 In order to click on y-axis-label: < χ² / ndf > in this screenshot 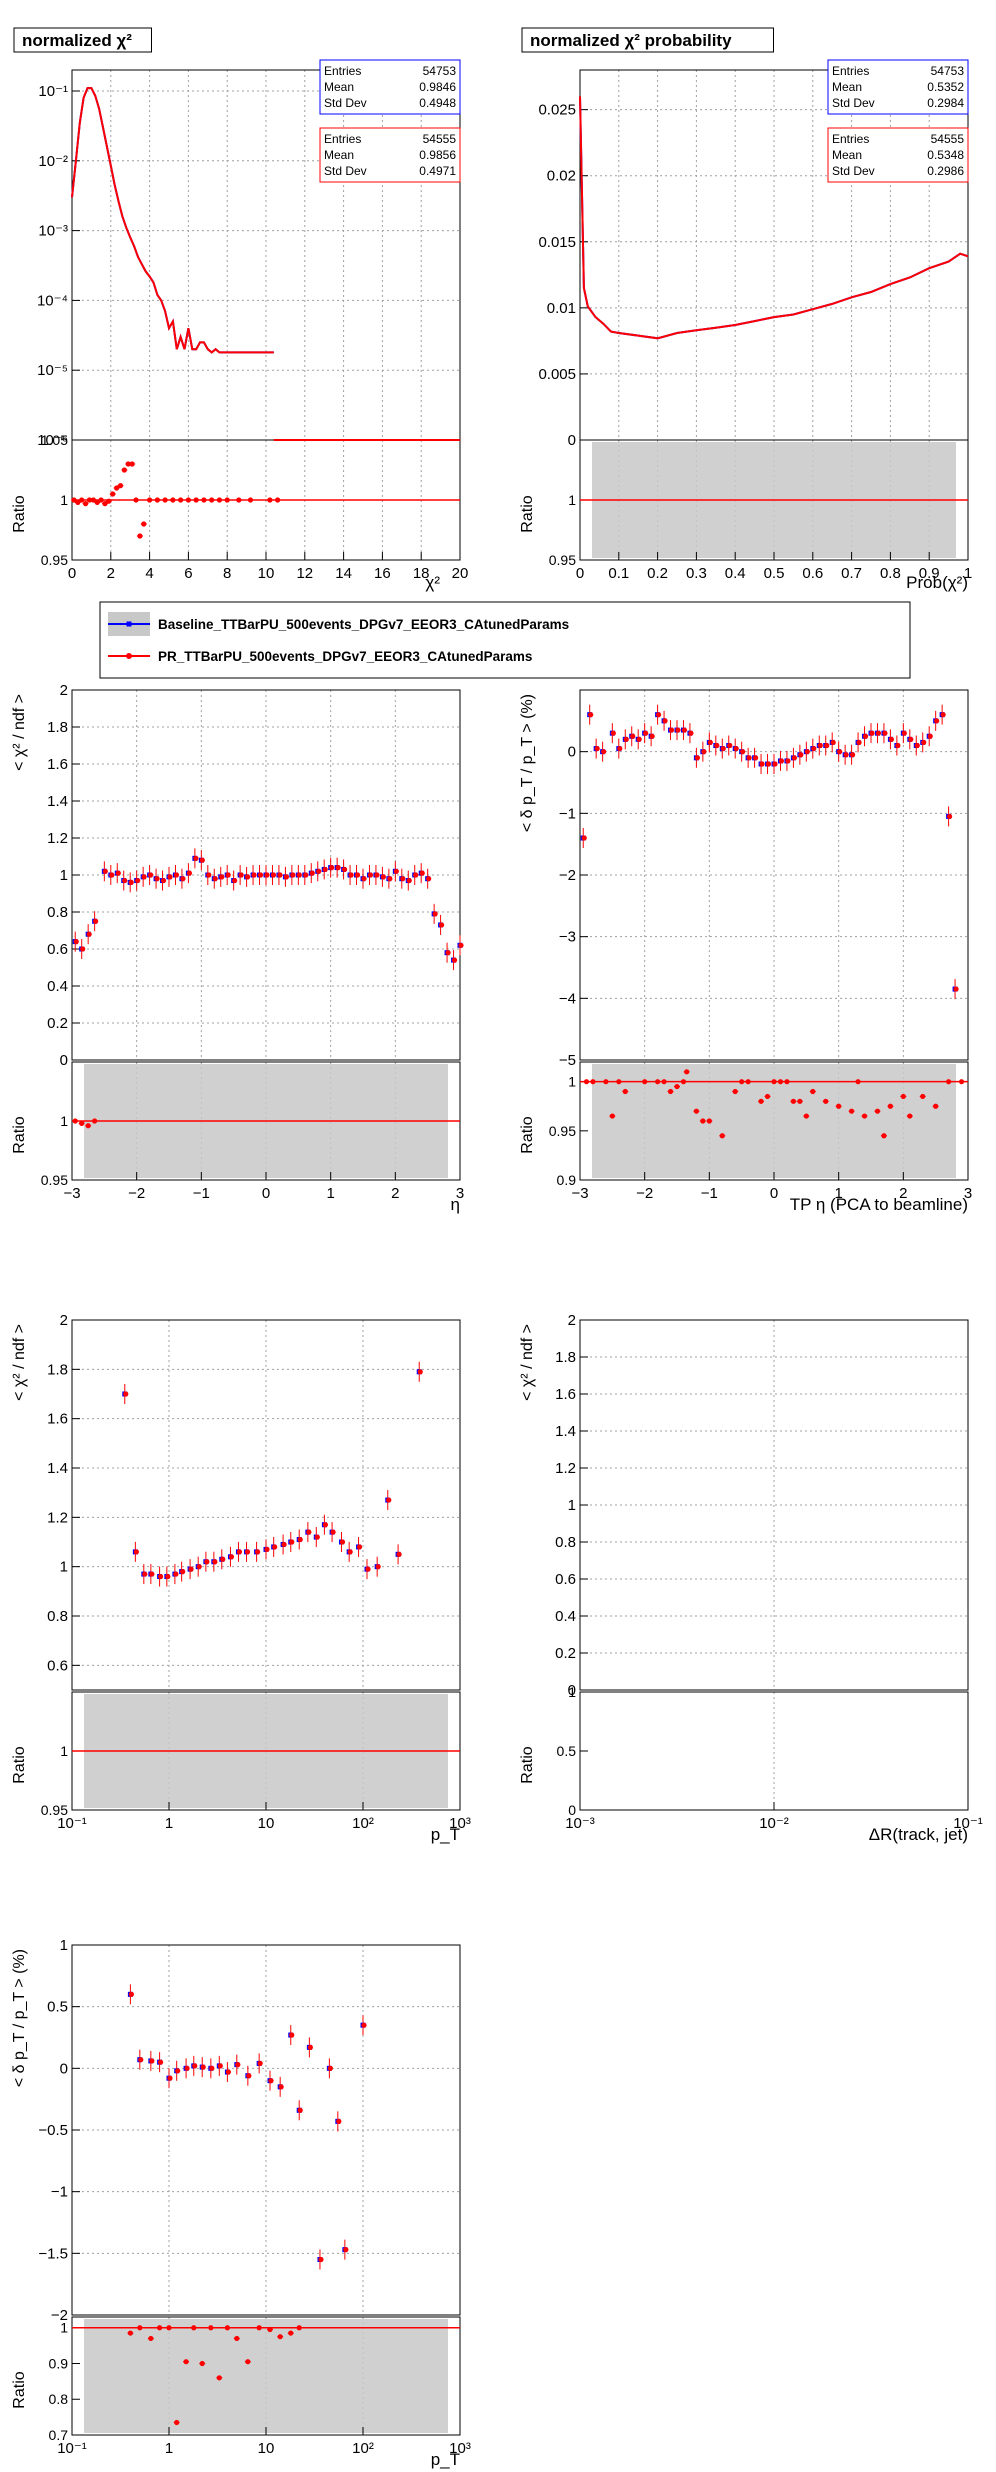, I will do `click(19, 1362)`.